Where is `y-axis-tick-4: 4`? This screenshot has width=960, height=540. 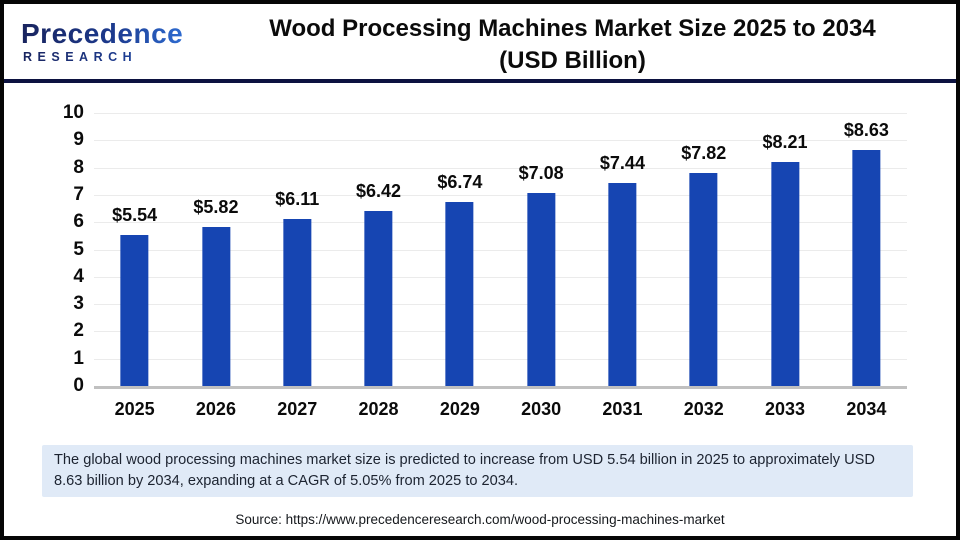
y-axis-tick-4: 4 is located at coordinates (78, 276).